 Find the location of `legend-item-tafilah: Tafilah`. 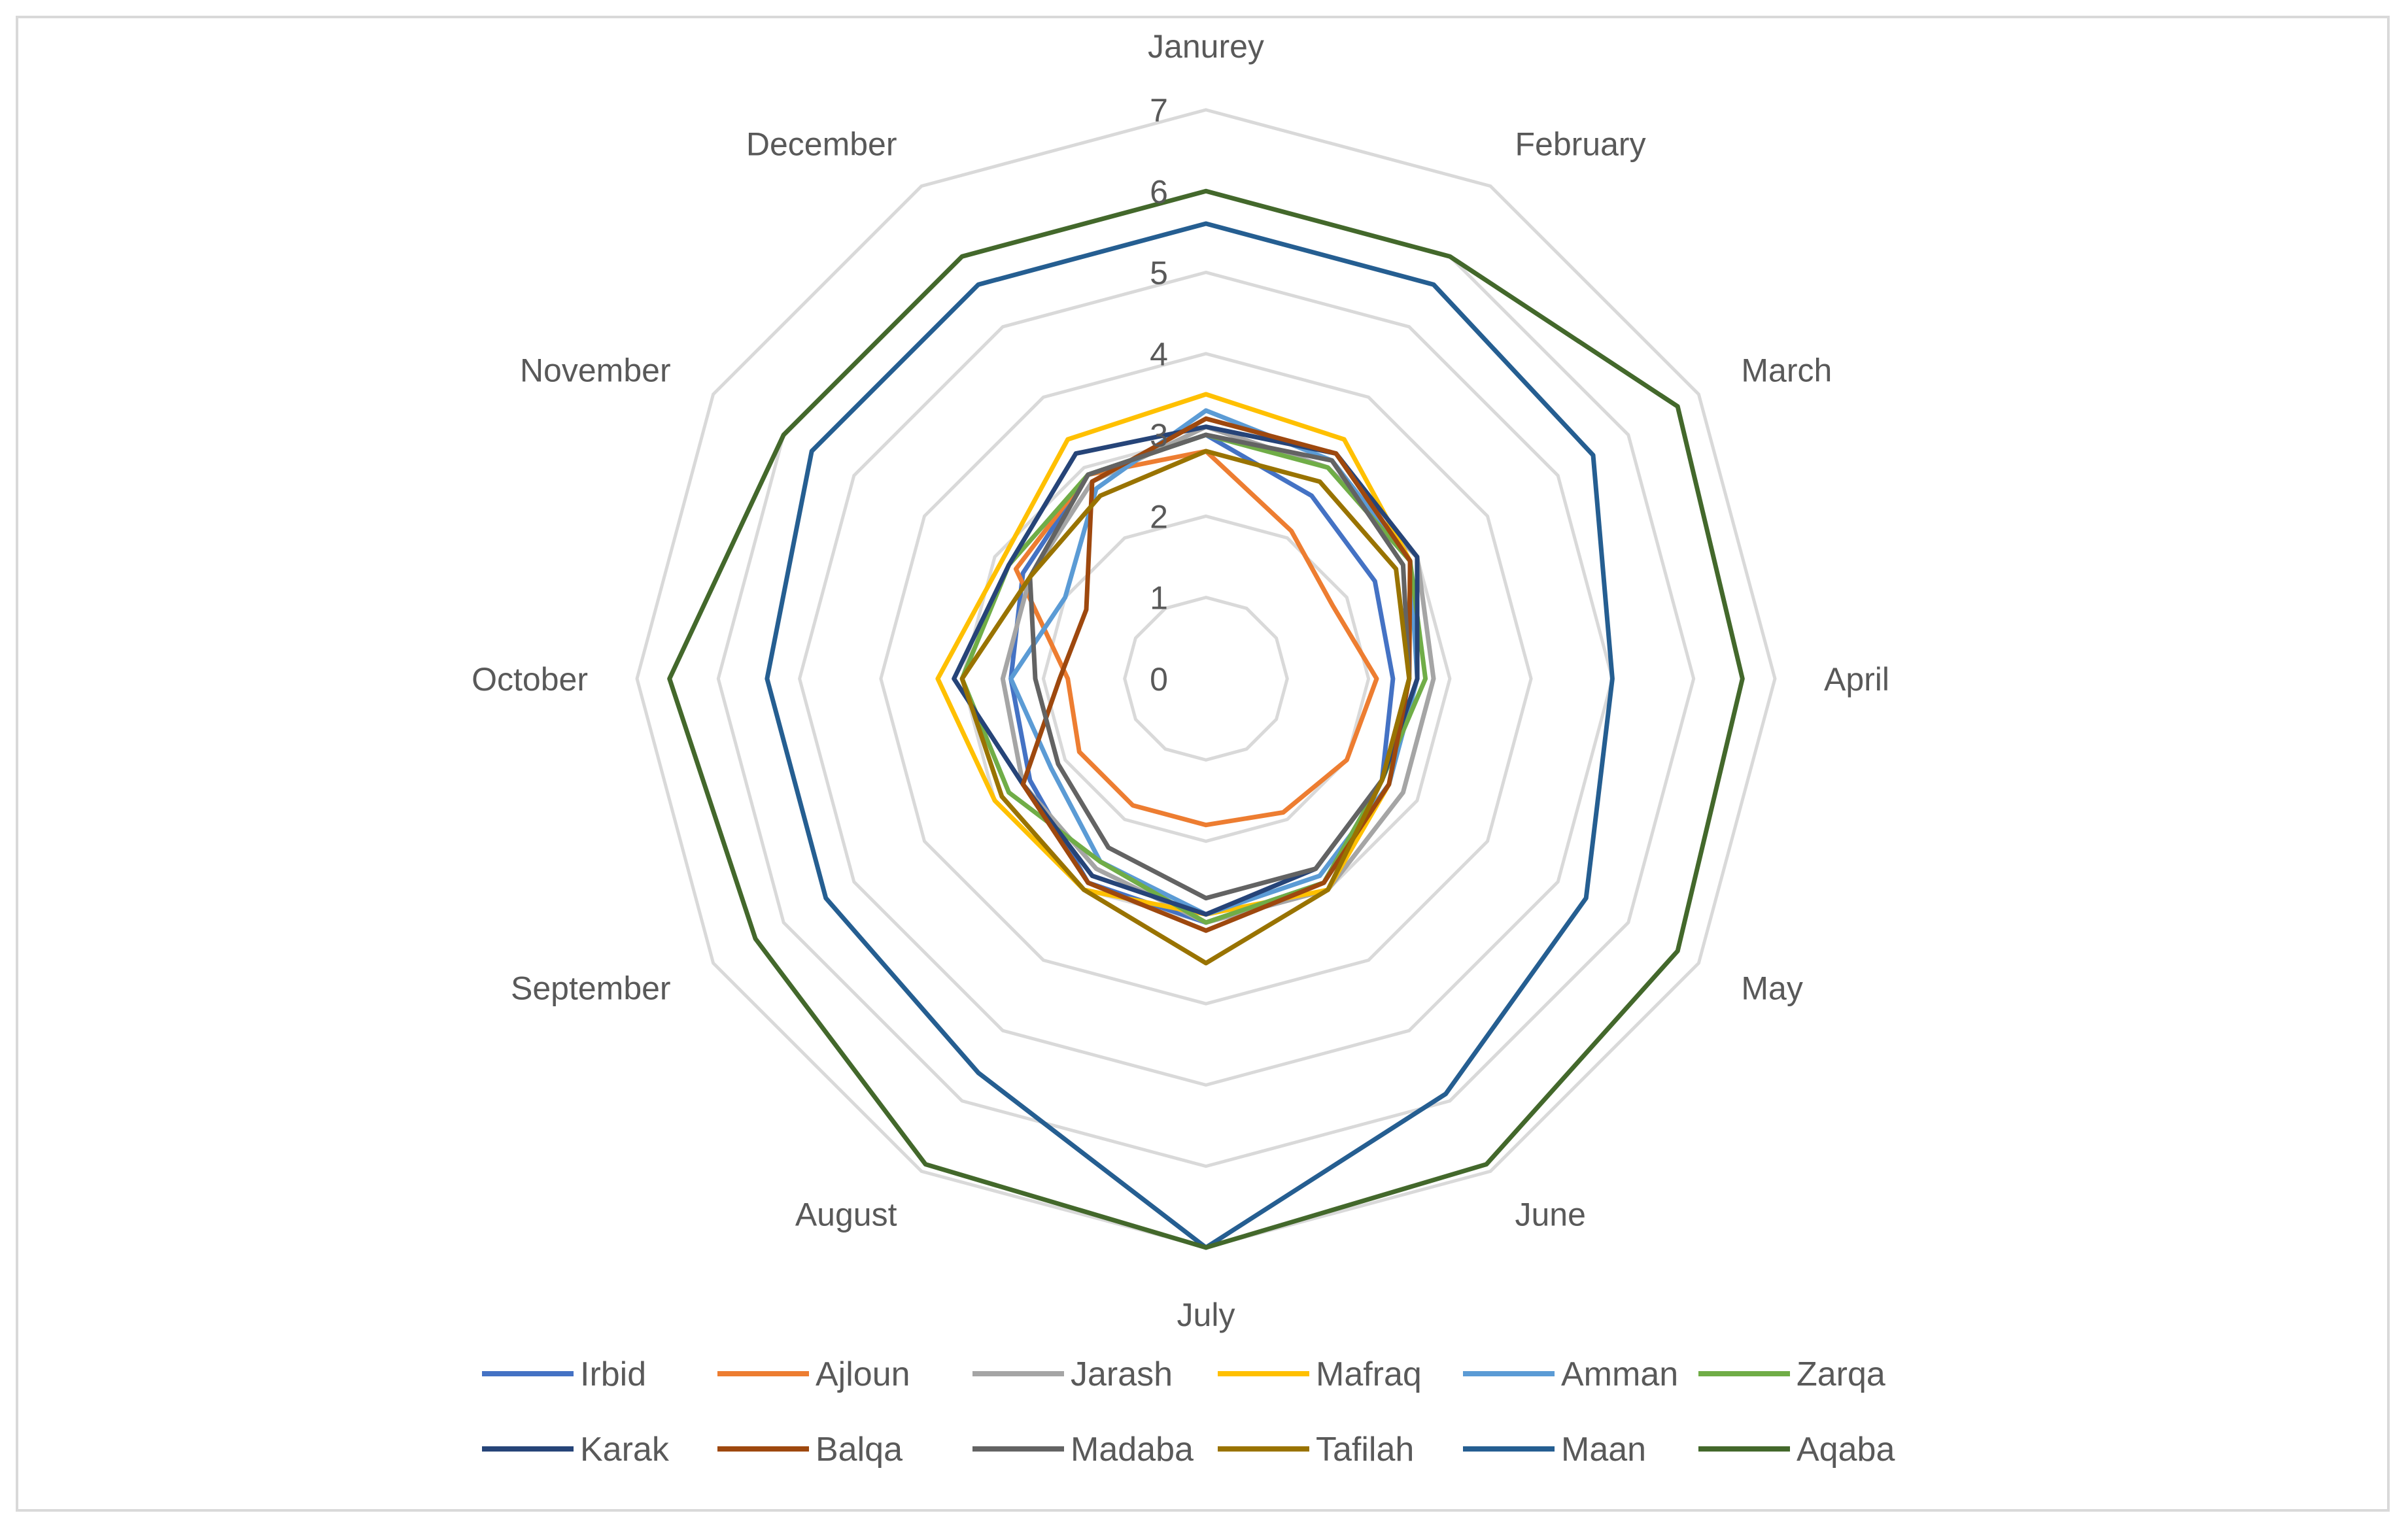

legend-item-tafilah: Tafilah is located at coordinates (1316, 1450).